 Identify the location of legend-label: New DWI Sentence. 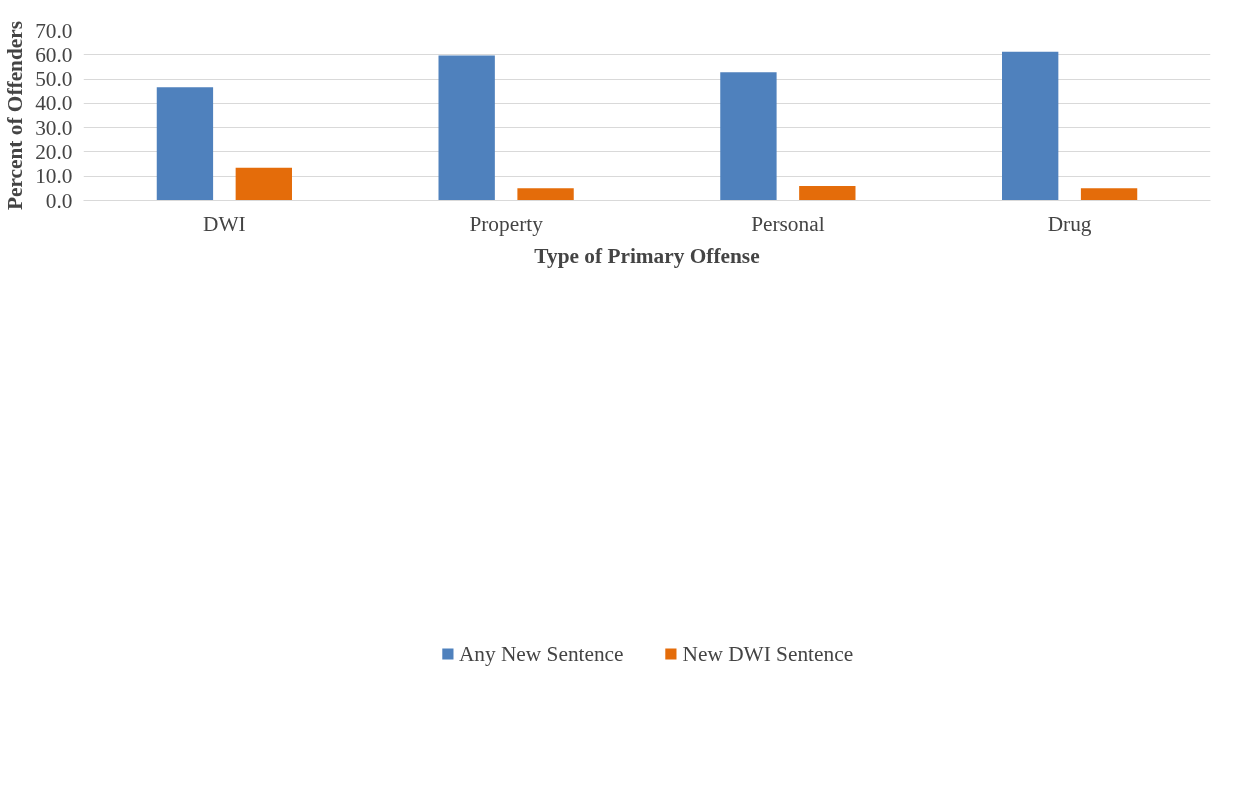
(768, 654).